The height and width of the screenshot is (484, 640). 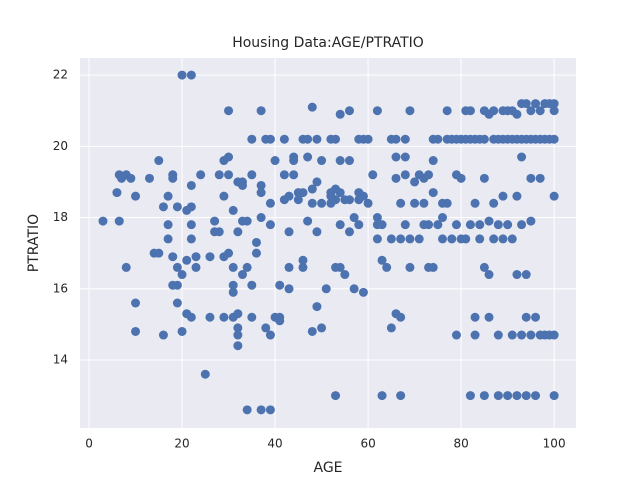 I want to click on y-tick-label: 20, so click(x=60, y=146).